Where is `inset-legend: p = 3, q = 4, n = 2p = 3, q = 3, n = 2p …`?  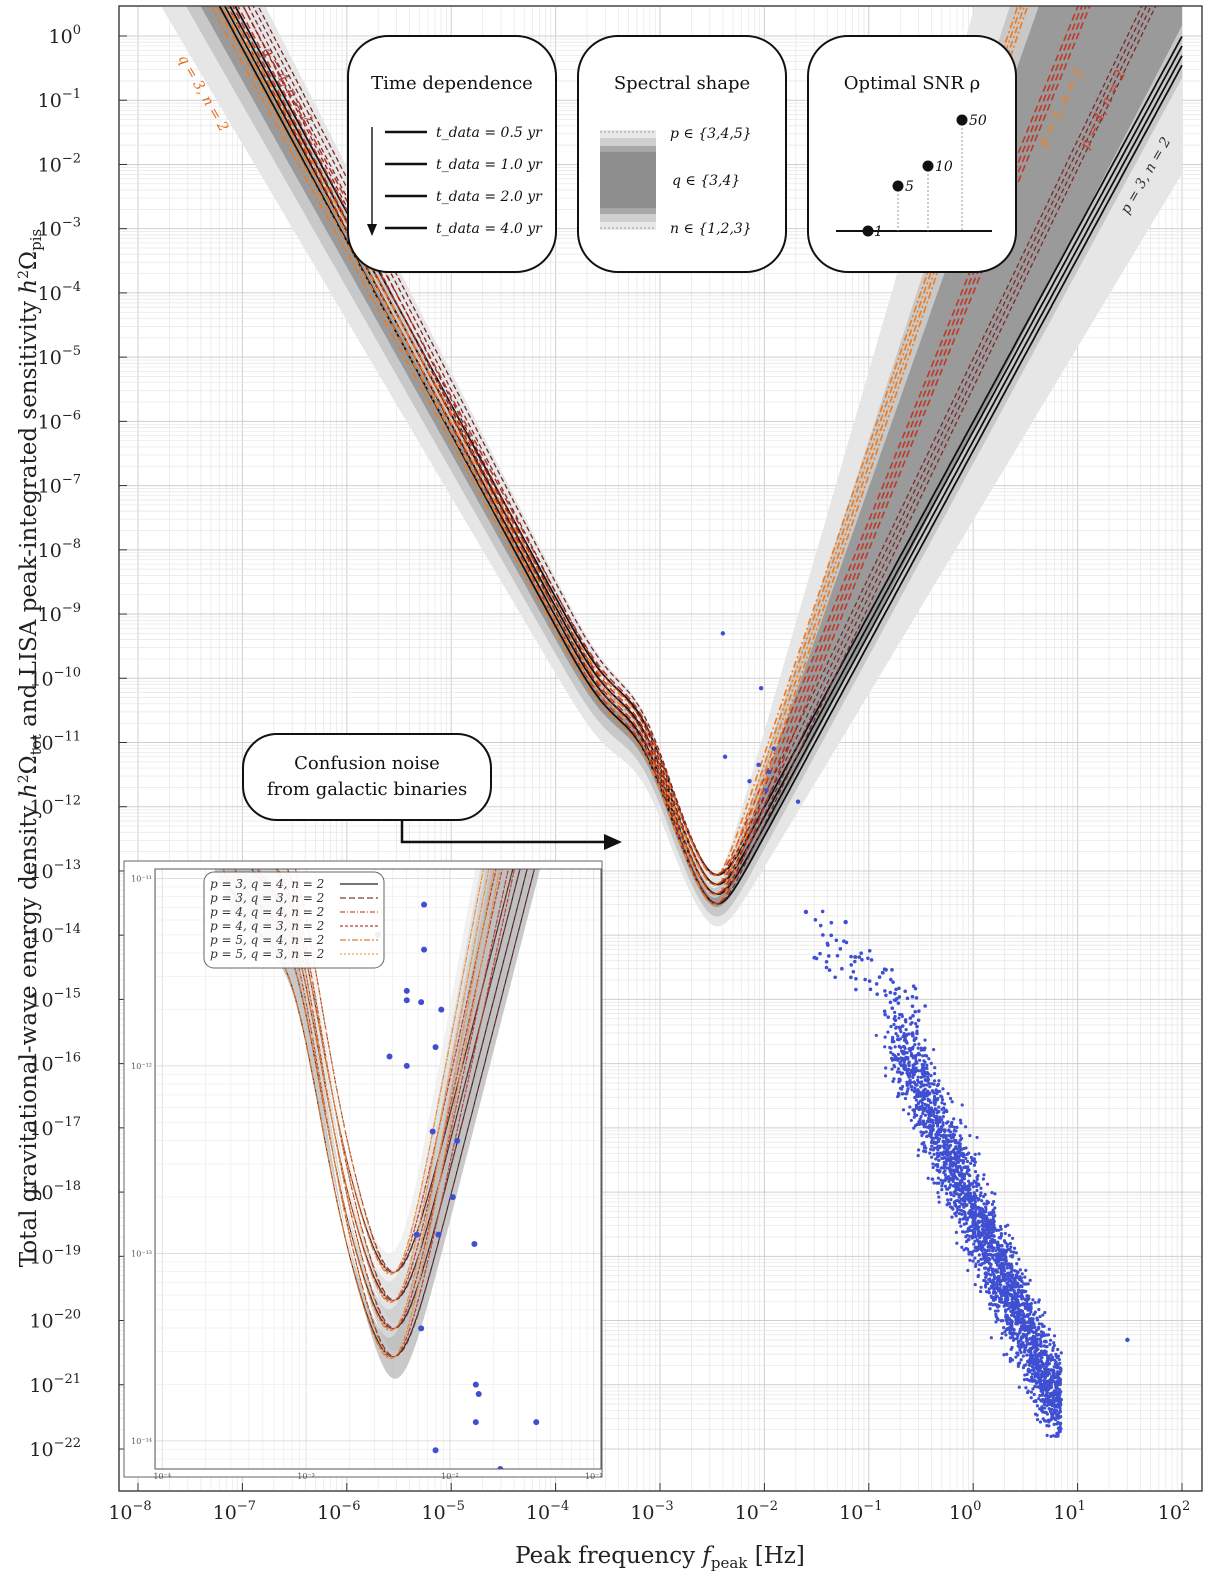
inset-legend: p = 3, q = 4, n = 2p = 3, q = 3, n = 2p … is located at coordinates (294, 920).